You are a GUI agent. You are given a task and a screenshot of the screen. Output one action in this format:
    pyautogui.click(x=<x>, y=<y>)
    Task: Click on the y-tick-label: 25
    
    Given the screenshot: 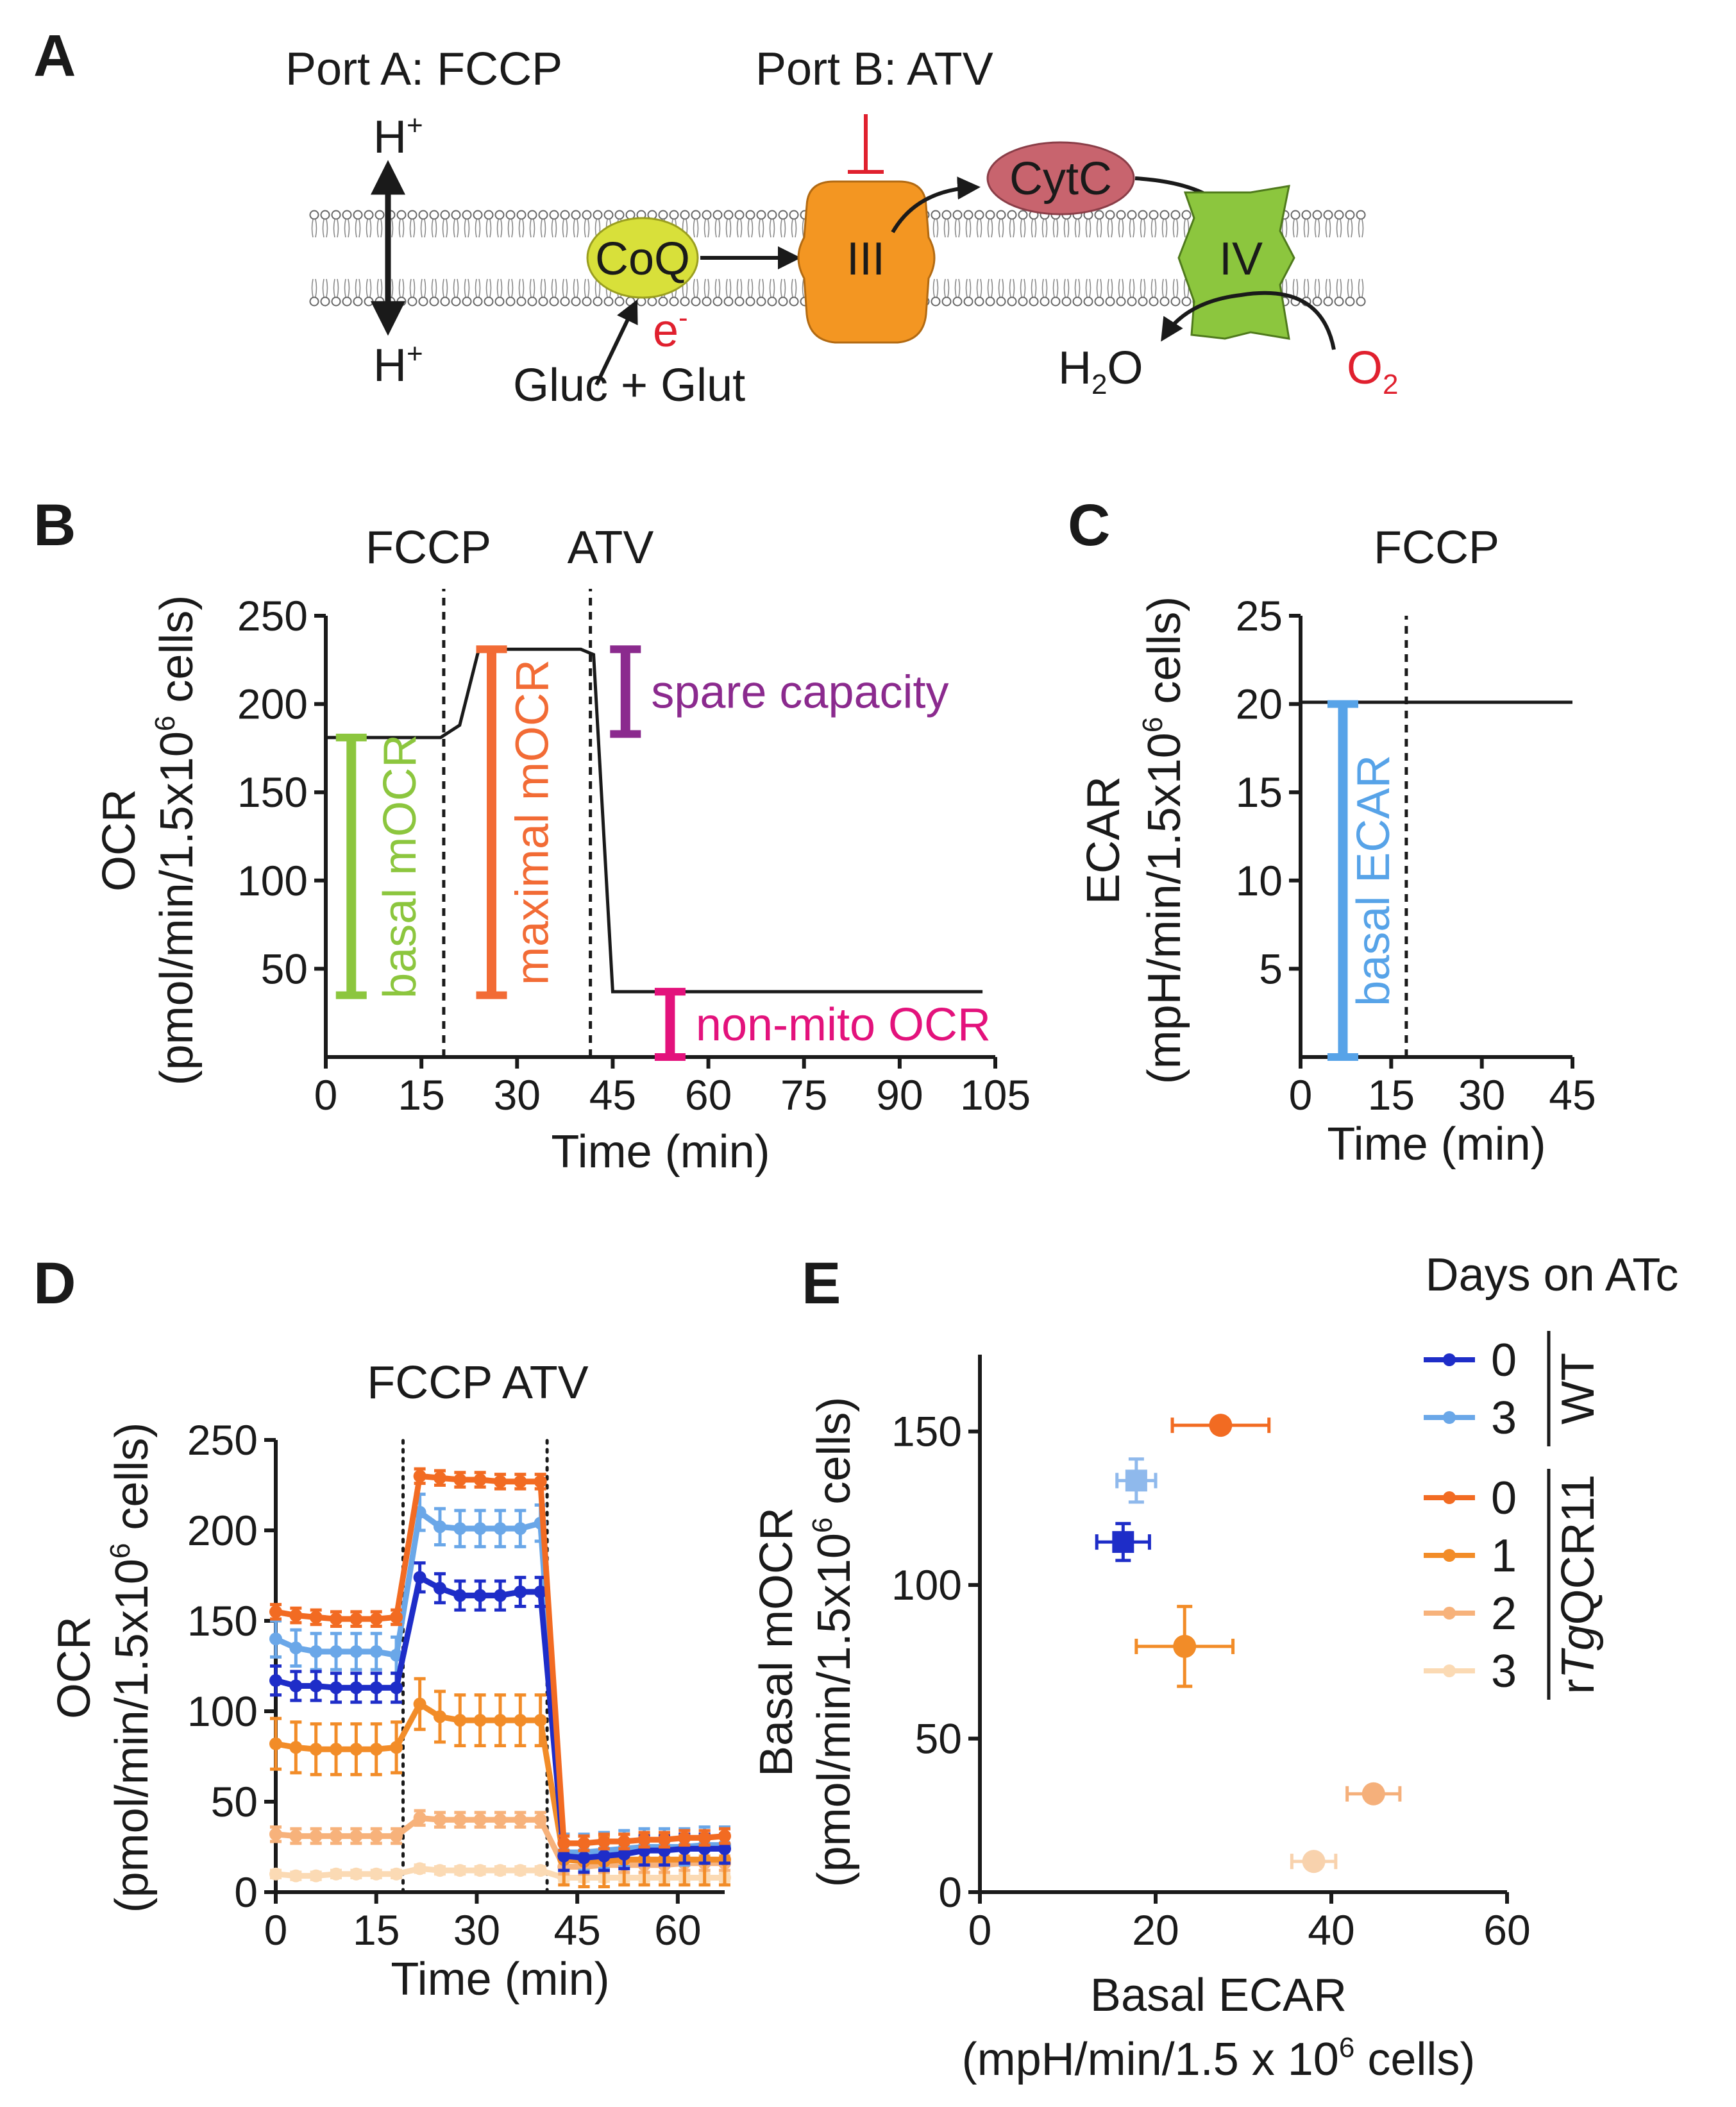 What is the action you would take?
    pyautogui.click(x=1259, y=616)
    